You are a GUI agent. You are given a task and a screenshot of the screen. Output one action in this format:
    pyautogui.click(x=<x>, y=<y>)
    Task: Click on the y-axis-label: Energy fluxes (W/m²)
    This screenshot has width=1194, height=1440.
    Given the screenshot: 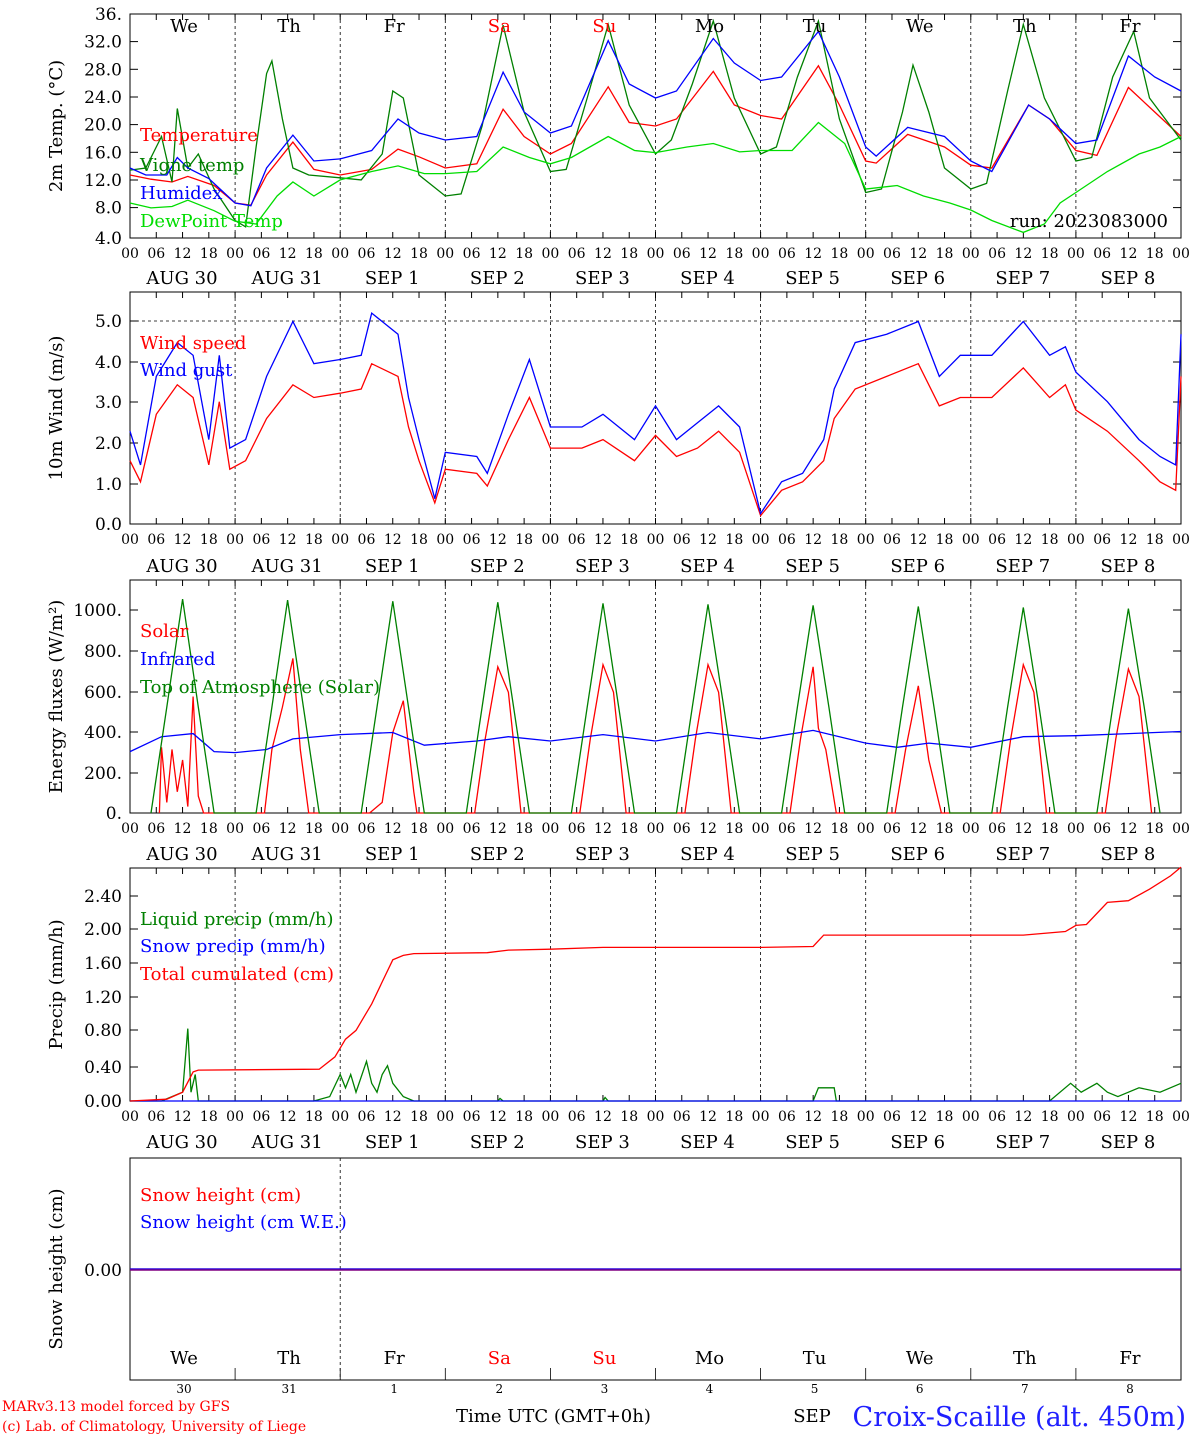 What is the action you would take?
    pyautogui.click(x=56, y=697)
    